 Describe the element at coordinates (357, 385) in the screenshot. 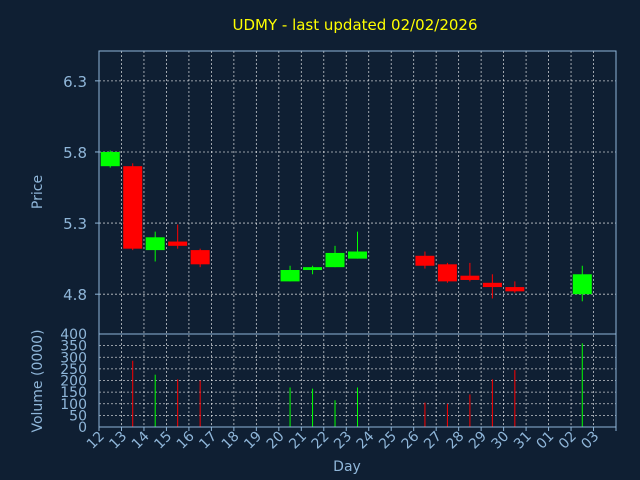

I see `volume-bars` at that location.